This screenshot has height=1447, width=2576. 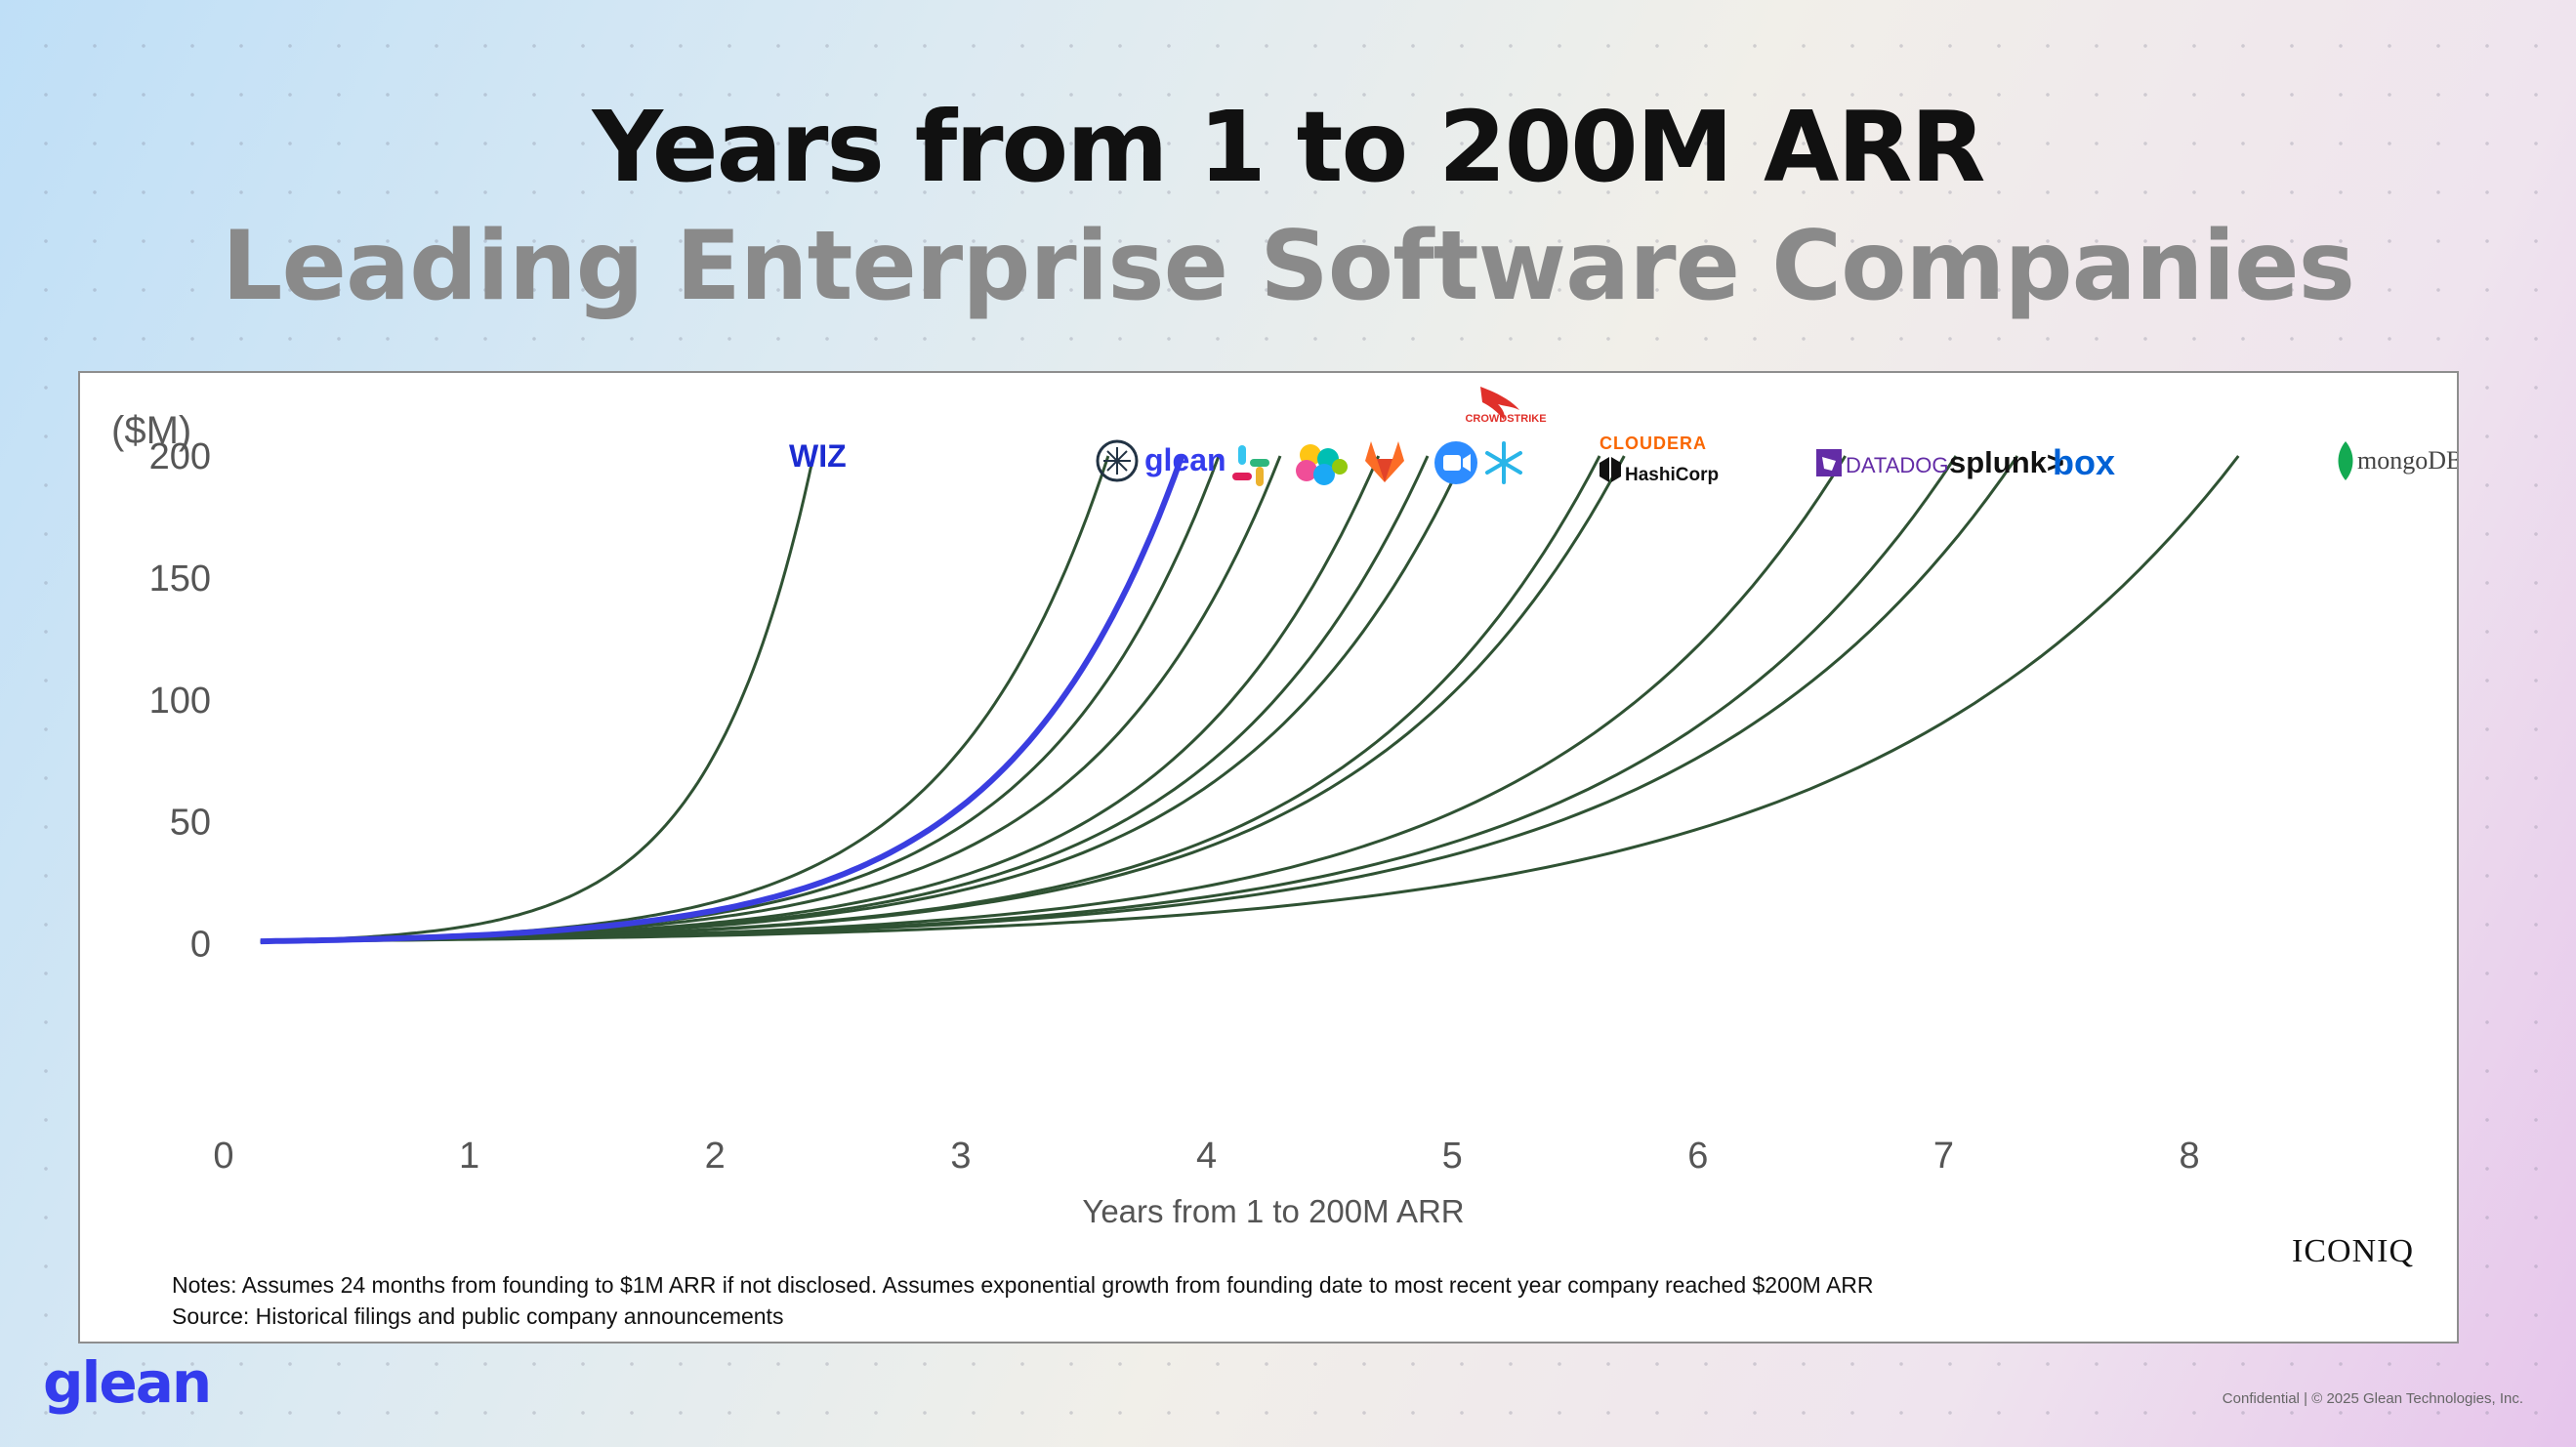 What do you see at coordinates (716, 1157) in the screenshot?
I see `x-tick-label: 2` at bounding box center [716, 1157].